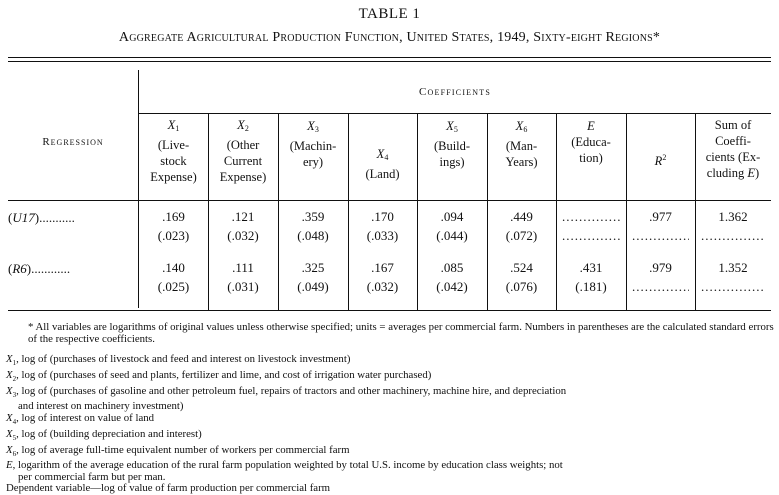  Describe the element at coordinates (138, 189) in the screenshot. I see `regression-divider` at that location.